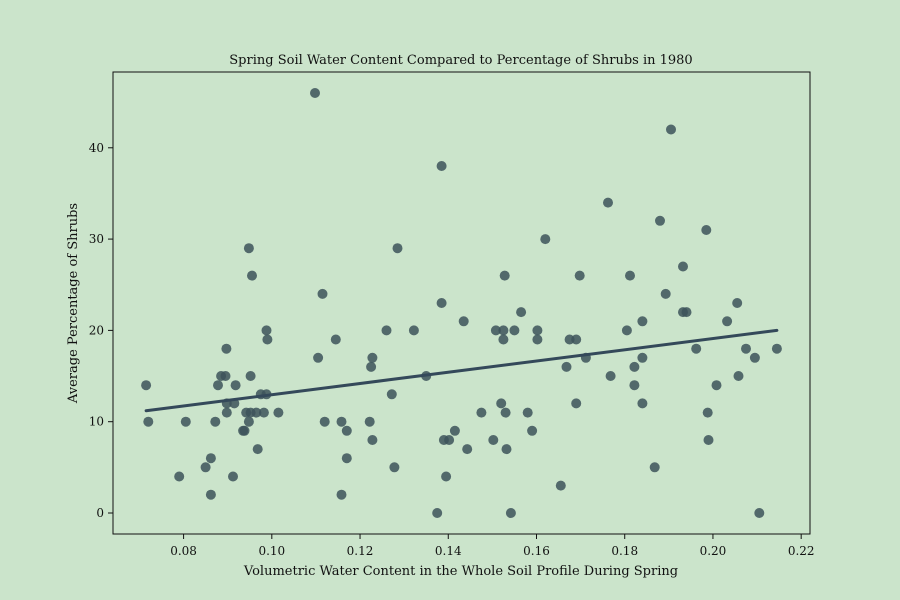  What do you see at coordinates (271, 551) in the screenshot?
I see `x-tick-label: 0.10` at bounding box center [271, 551].